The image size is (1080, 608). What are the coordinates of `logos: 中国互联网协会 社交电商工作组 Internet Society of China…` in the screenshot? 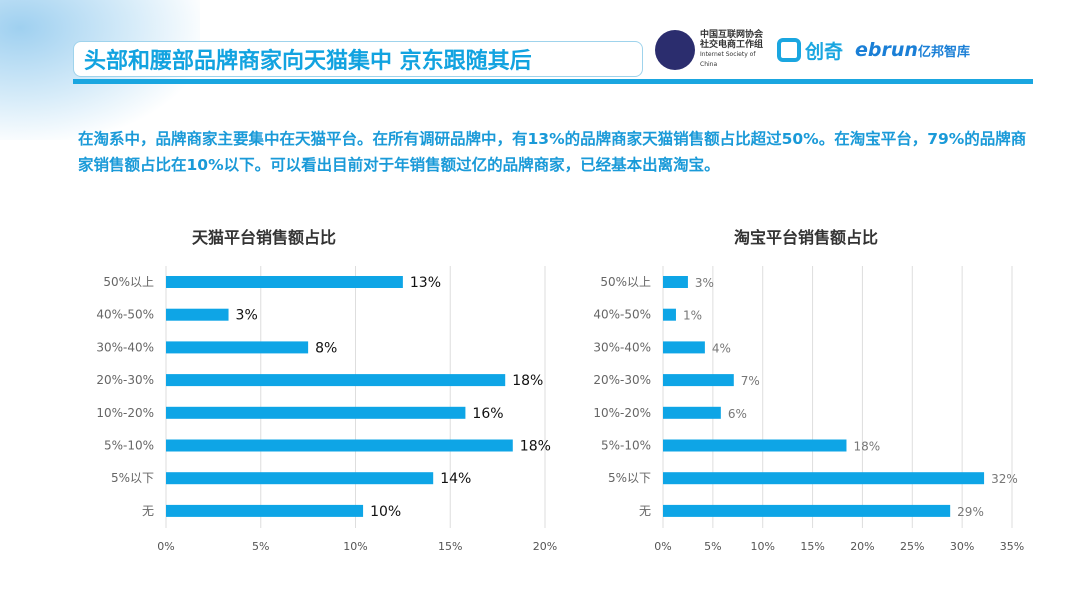 It's located at (850, 50).